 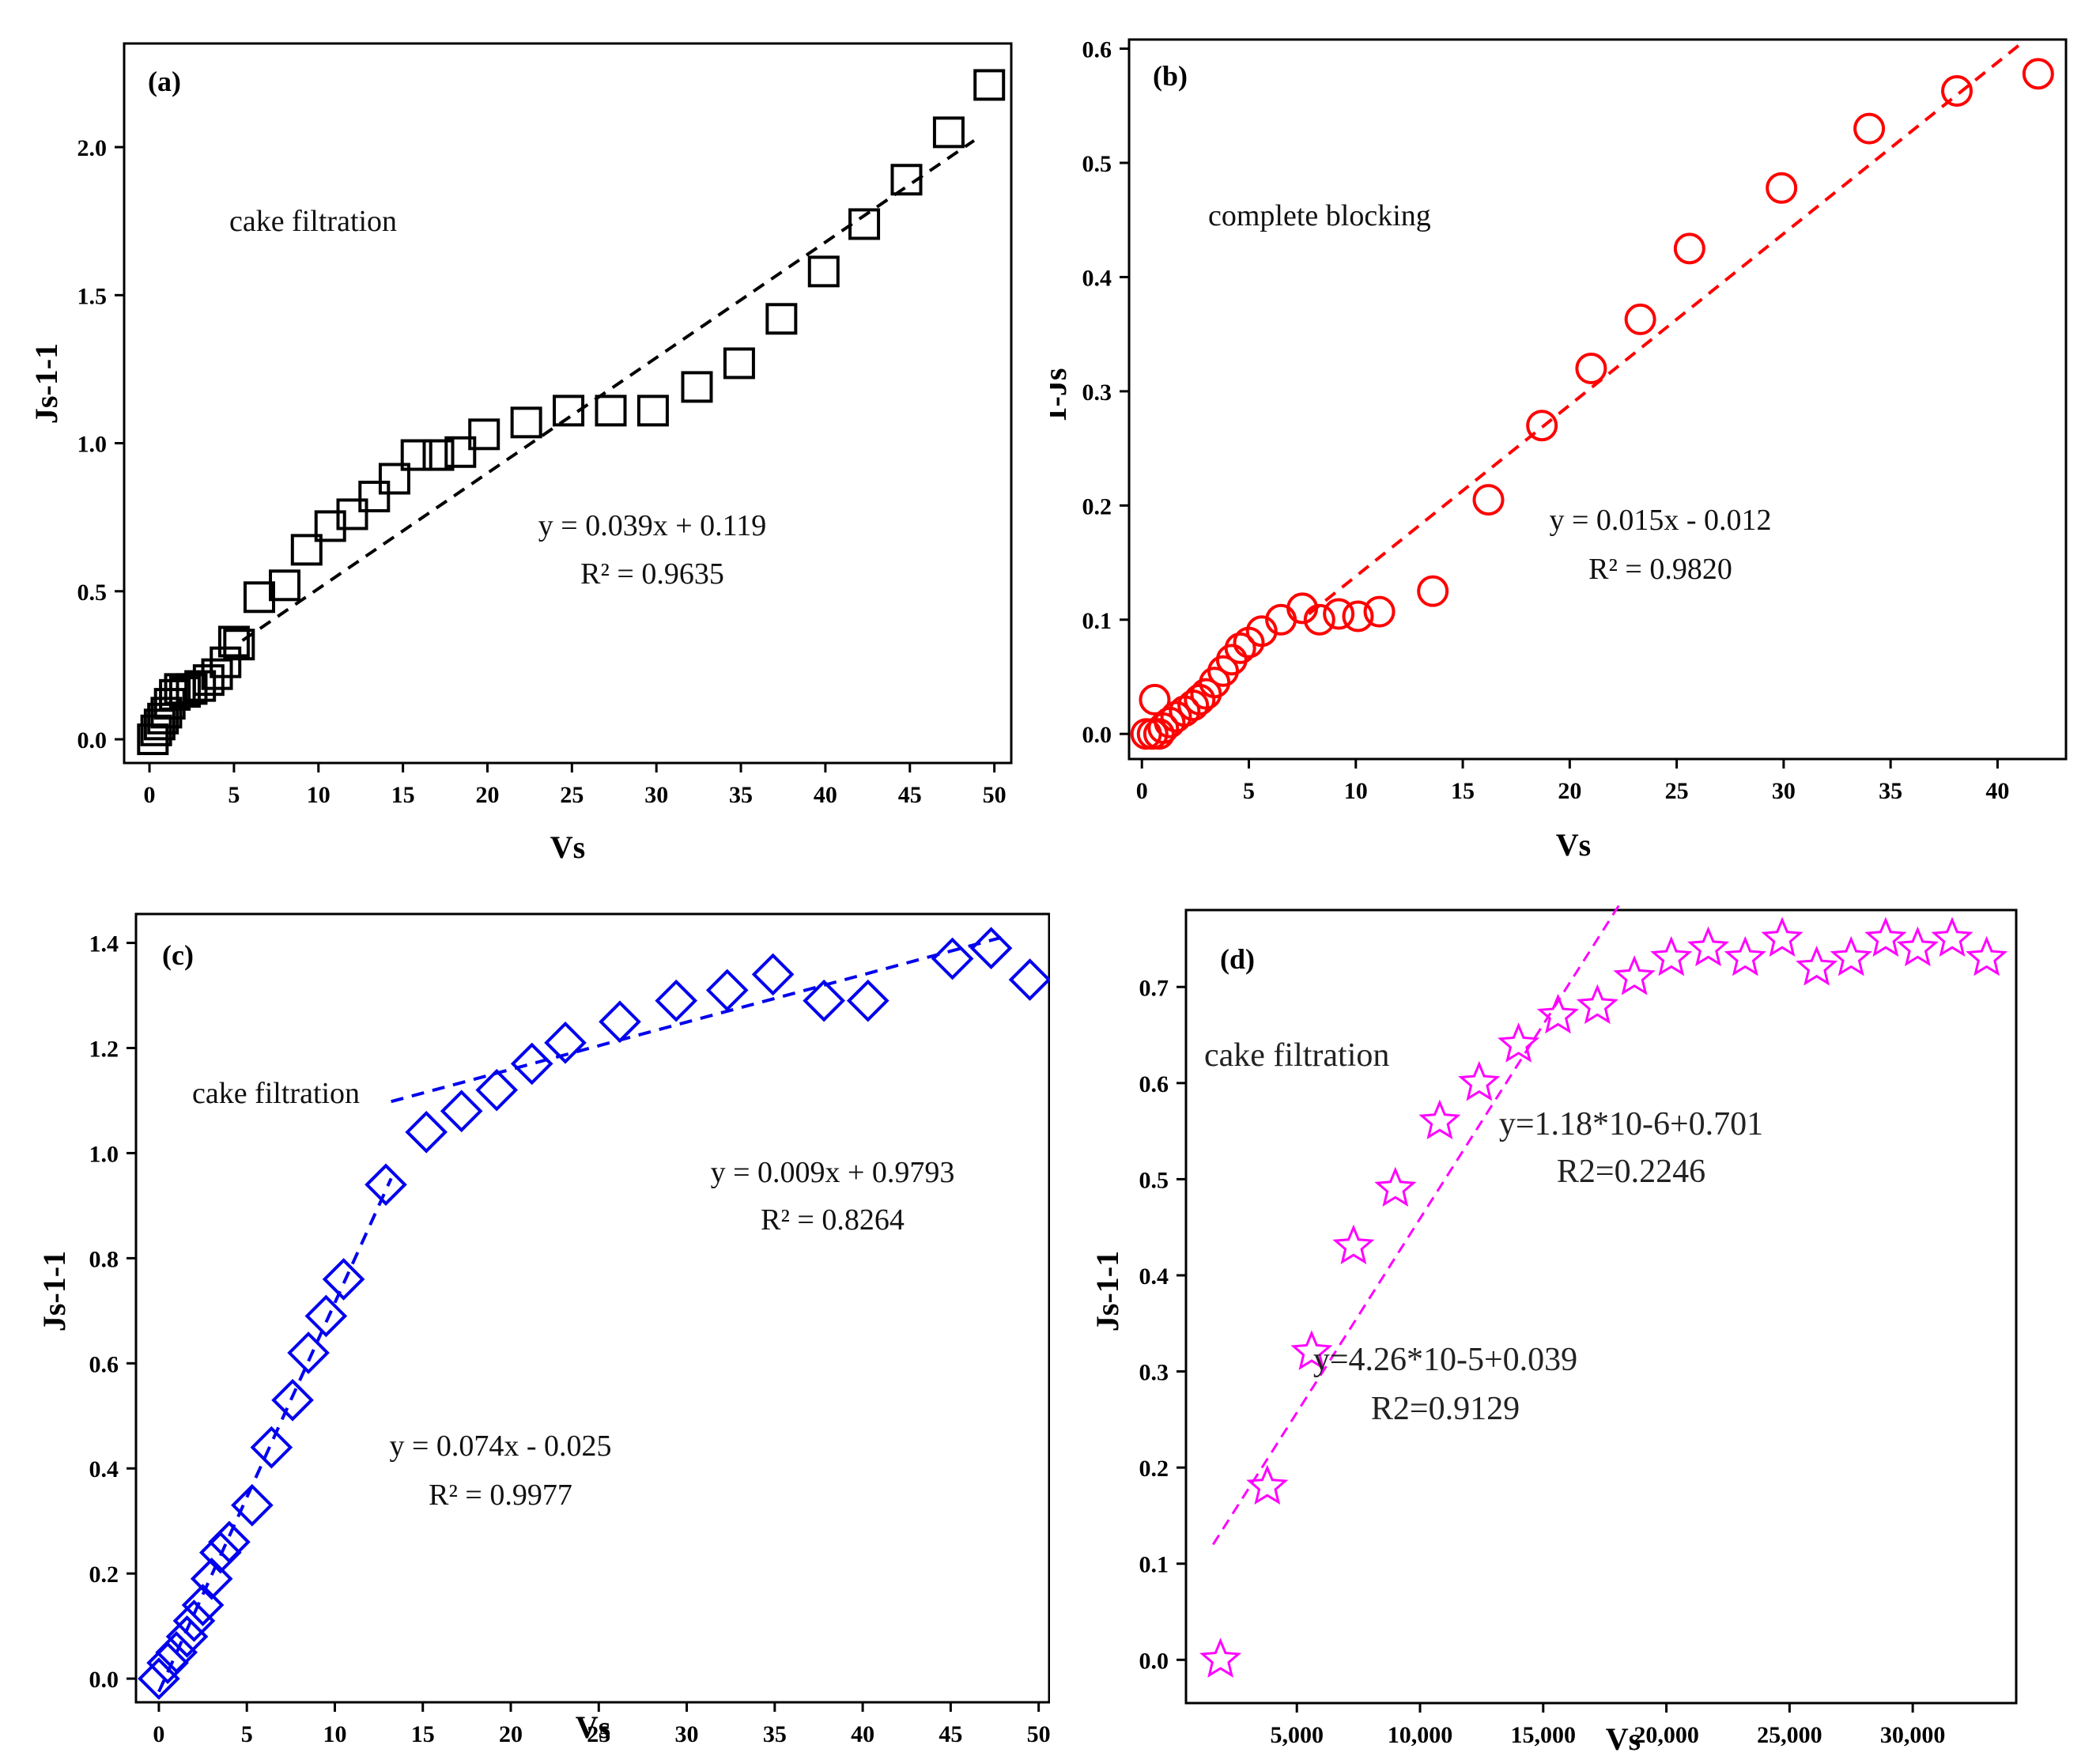 I want to click on y-tick-label: 0.7, so click(x=1154, y=988).